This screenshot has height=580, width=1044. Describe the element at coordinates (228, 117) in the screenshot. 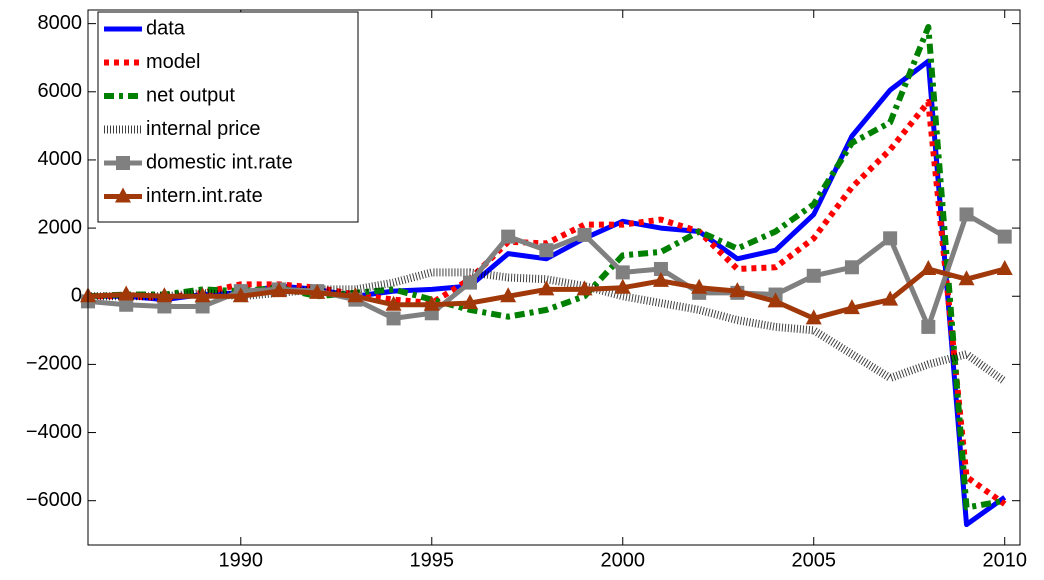

I see `legend-box` at that location.